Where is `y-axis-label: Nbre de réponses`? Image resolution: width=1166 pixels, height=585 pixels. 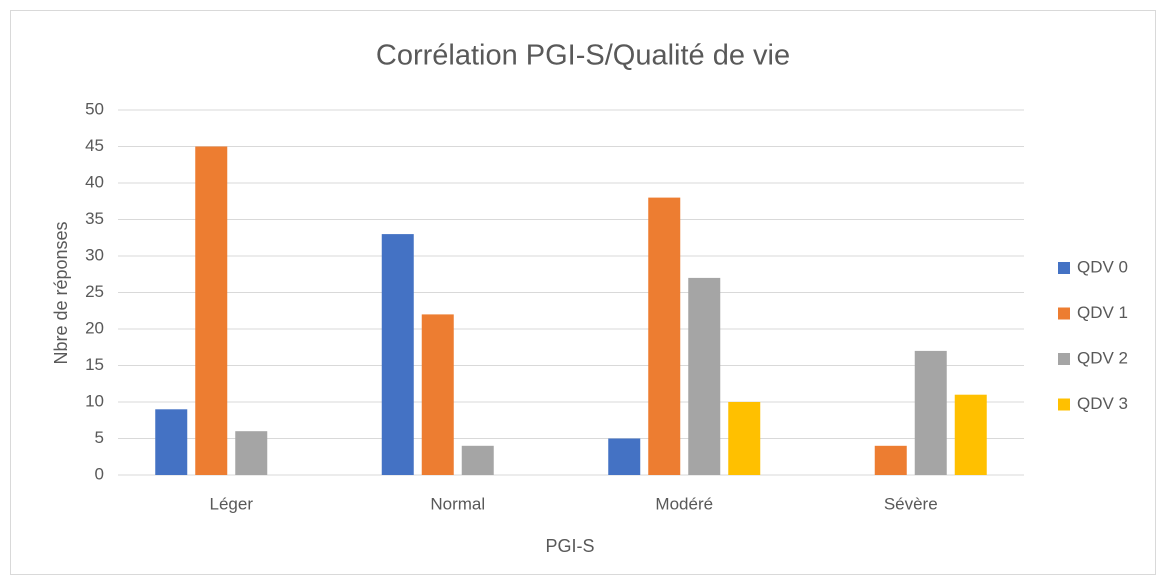
y-axis-label: Nbre de réponses is located at coordinates (61, 292).